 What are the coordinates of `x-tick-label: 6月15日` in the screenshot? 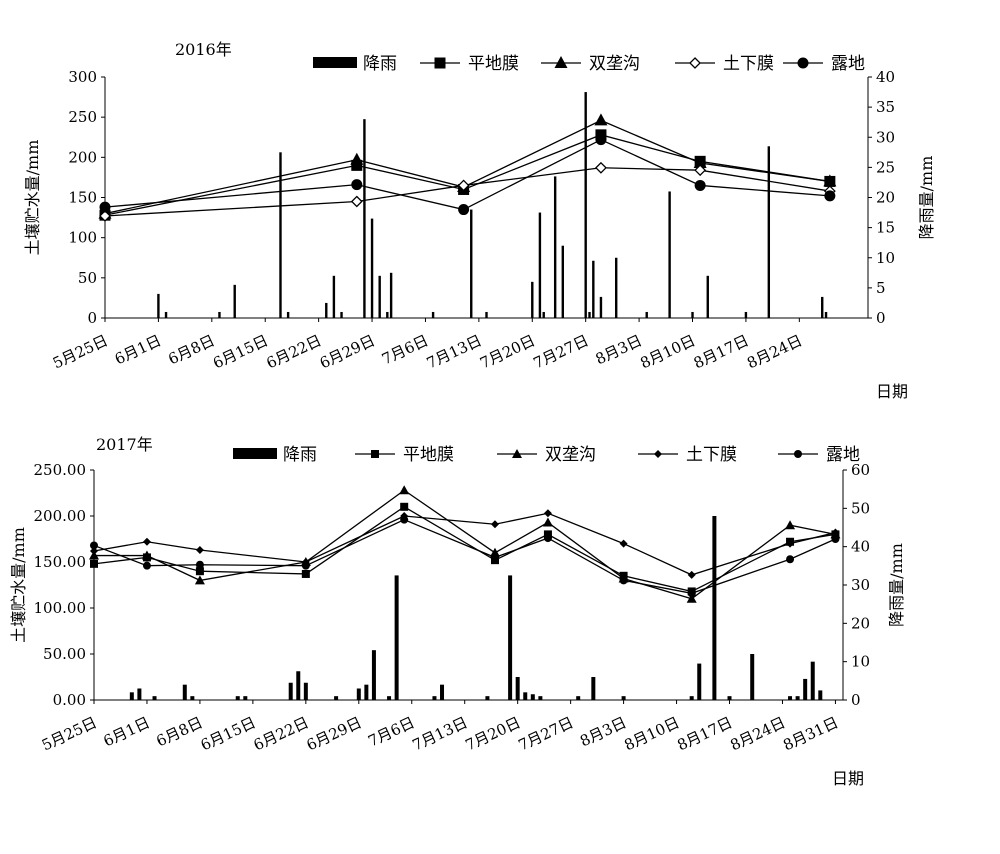 It's located at (240, 351).